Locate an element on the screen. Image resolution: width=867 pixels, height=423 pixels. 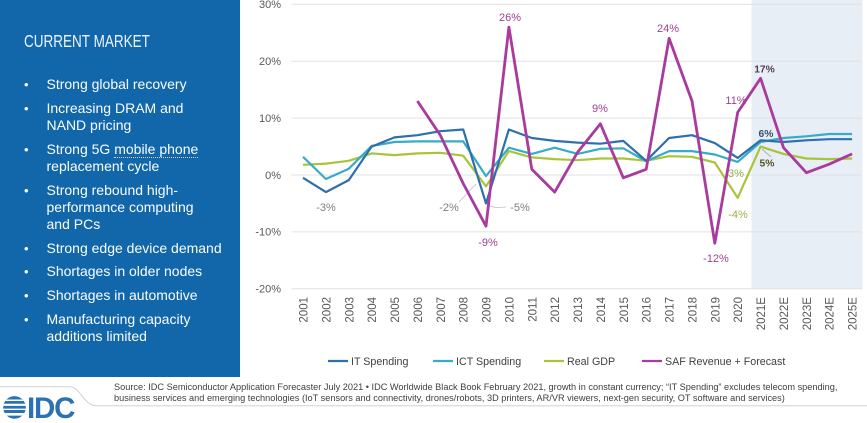
svg-text: 24% is located at coordinates (668, 29).